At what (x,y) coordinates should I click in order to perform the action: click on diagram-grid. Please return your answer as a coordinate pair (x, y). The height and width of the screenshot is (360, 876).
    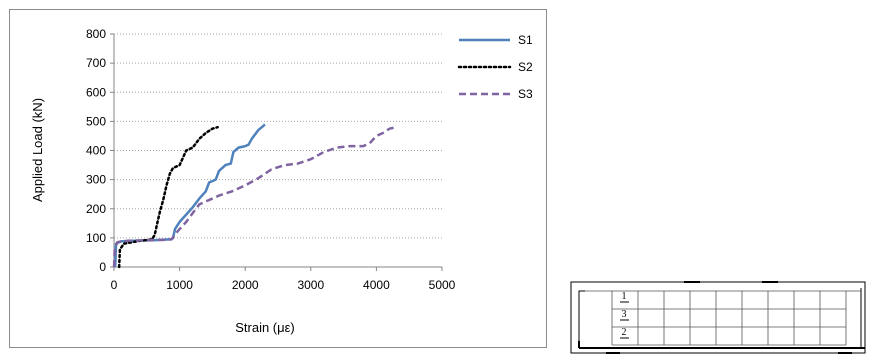
    Looking at the image, I should click on (723, 318).